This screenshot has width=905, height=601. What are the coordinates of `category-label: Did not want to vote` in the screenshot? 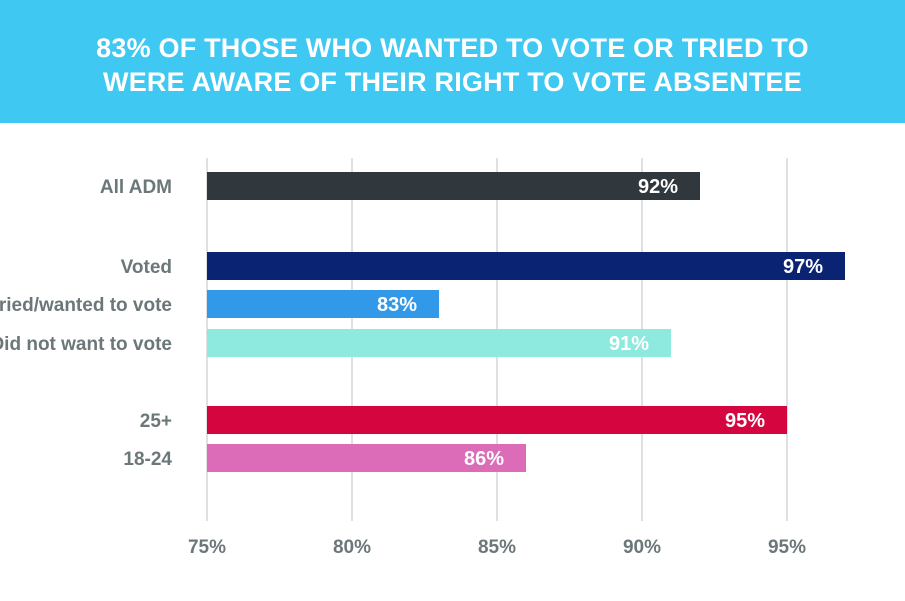 It's located at (86, 344).